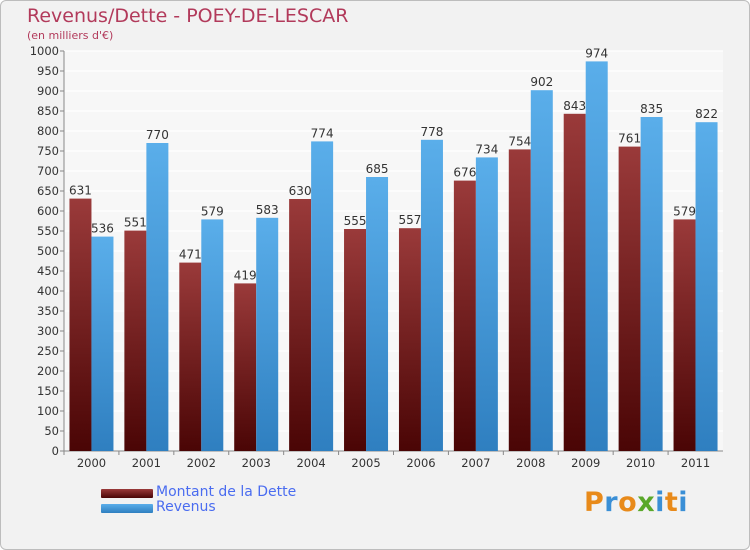  Describe the element at coordinates (48, 171) in the screenshot. I see `y-tick-label: 700` at that location.